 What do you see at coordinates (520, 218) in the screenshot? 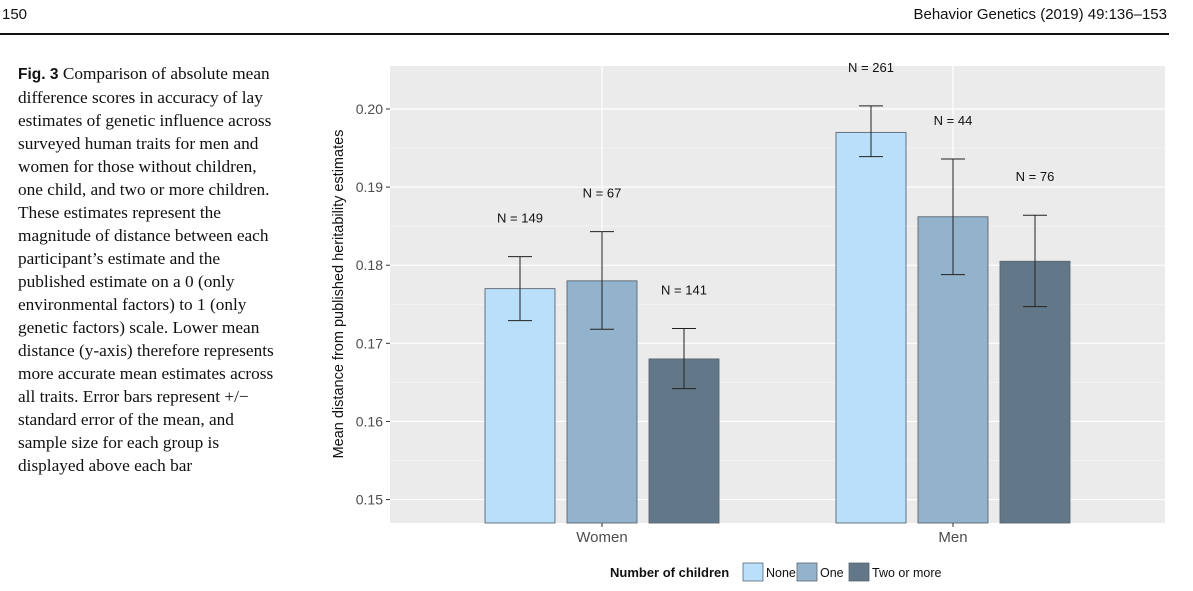
I see `sample-size-label: N = 149` at bounding box center [520, 218].